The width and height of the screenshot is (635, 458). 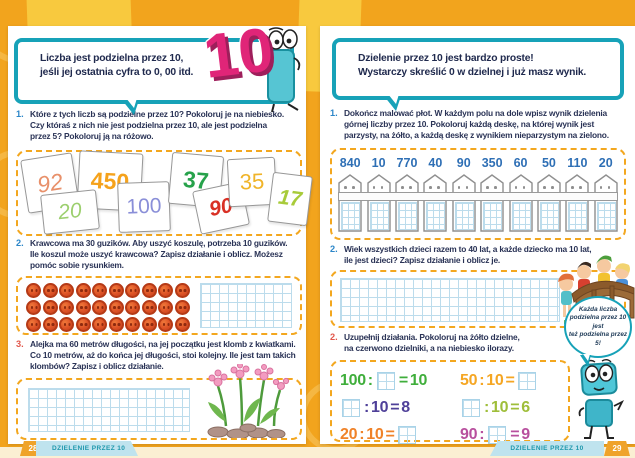 I want to click on fence-dividend: 20, so click(x=605, y=163).